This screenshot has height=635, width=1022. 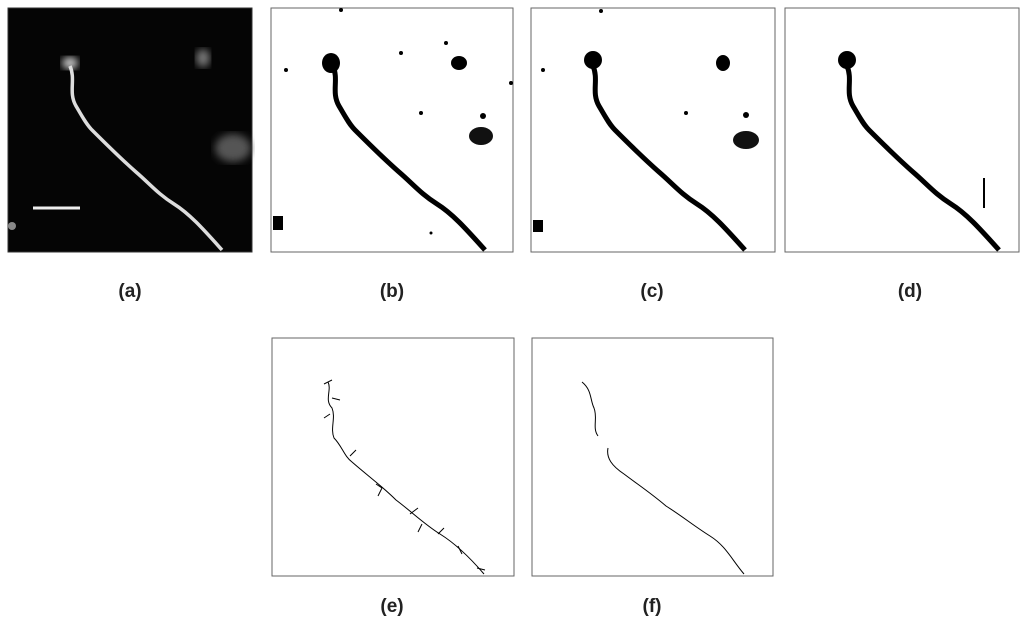 I want to click on panel-label: (b), so click(x=392, y=291).